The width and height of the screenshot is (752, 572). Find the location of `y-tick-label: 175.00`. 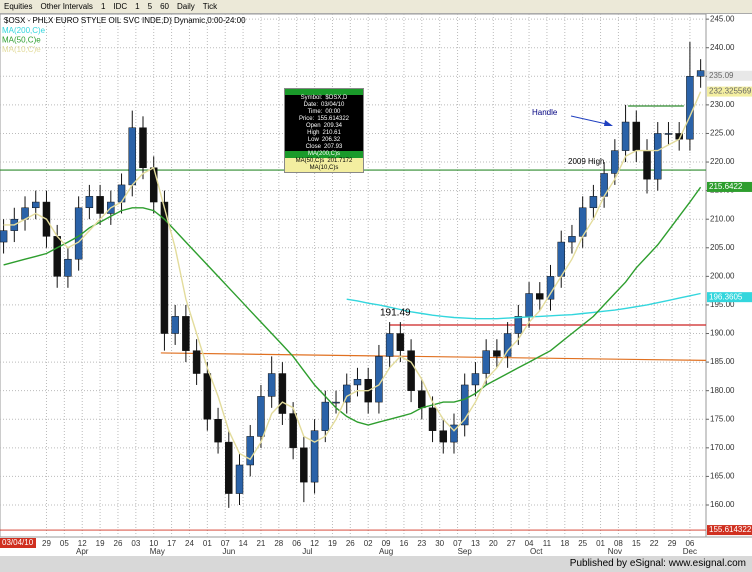

y-tick-label: 175.00 is located at coordinates (722, 418).